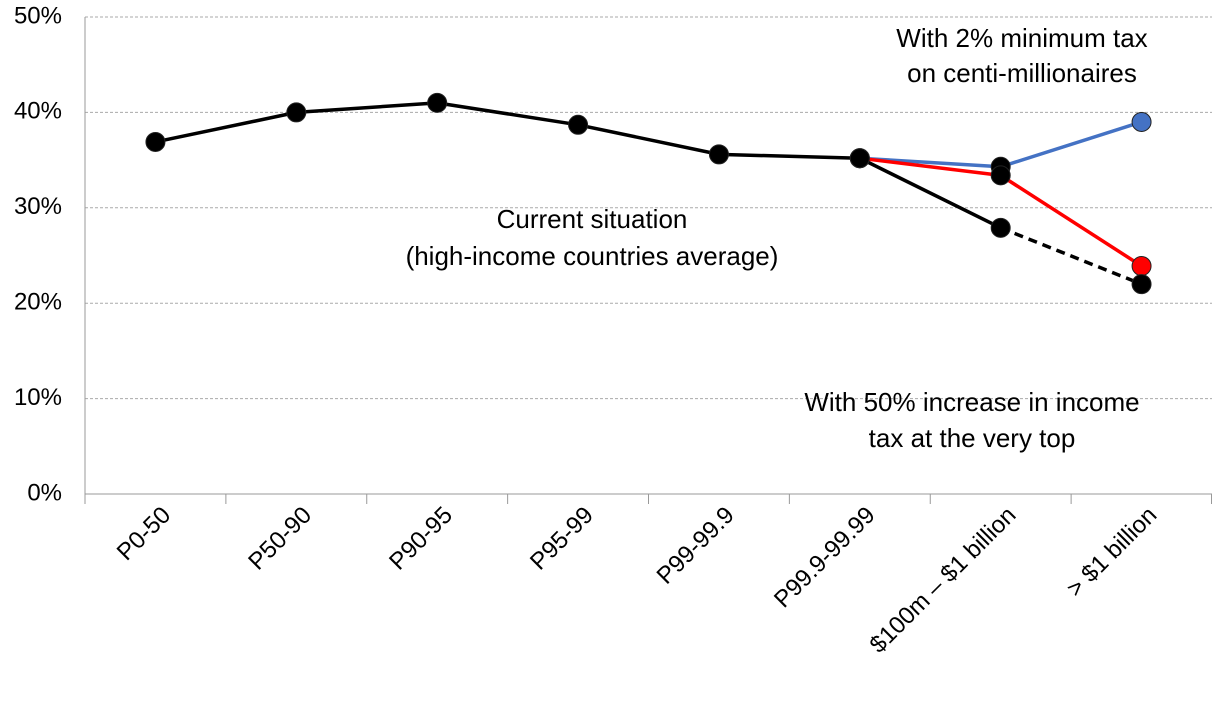  What do you see at coordinates (592, 256) in the screenshot?
I see `series-annotation: (high-income countries average)` at bounding box center [592, 256].